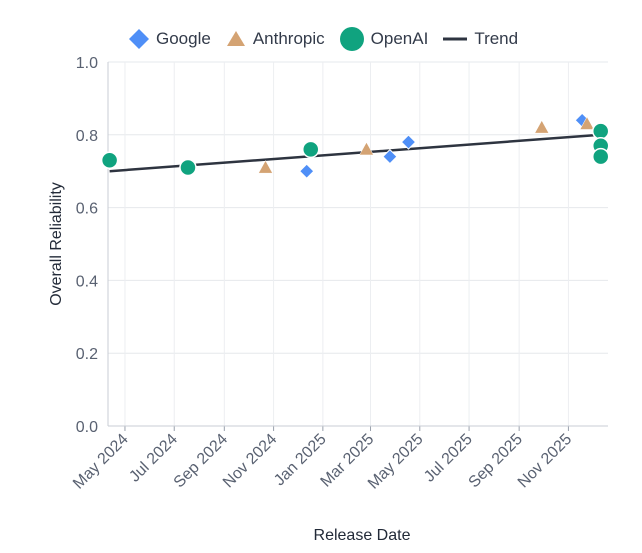  What do you see at coordinates (399, 38) in the screenshot?
I see `legend-label-openai: OpenAI` at bounding box center [399, 38].